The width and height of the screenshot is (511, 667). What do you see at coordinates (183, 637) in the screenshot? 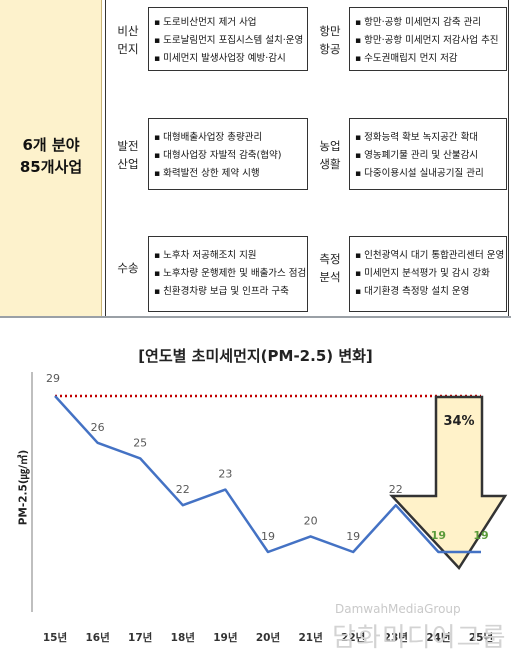
I see `x-tick-label: 18년` at bounding box center [183, 637].